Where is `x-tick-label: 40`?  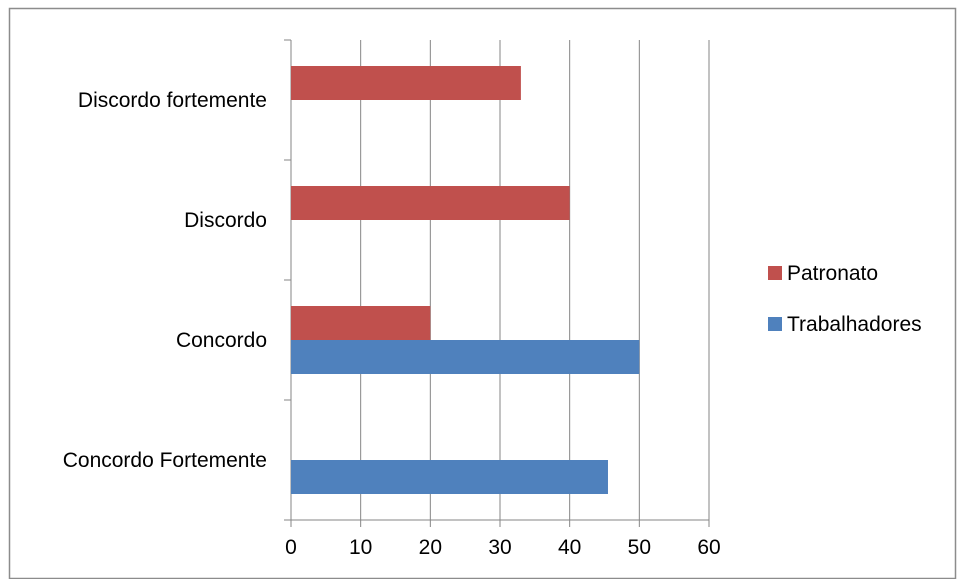
x-tick-label: 40 is located at coordinates (569, 547).